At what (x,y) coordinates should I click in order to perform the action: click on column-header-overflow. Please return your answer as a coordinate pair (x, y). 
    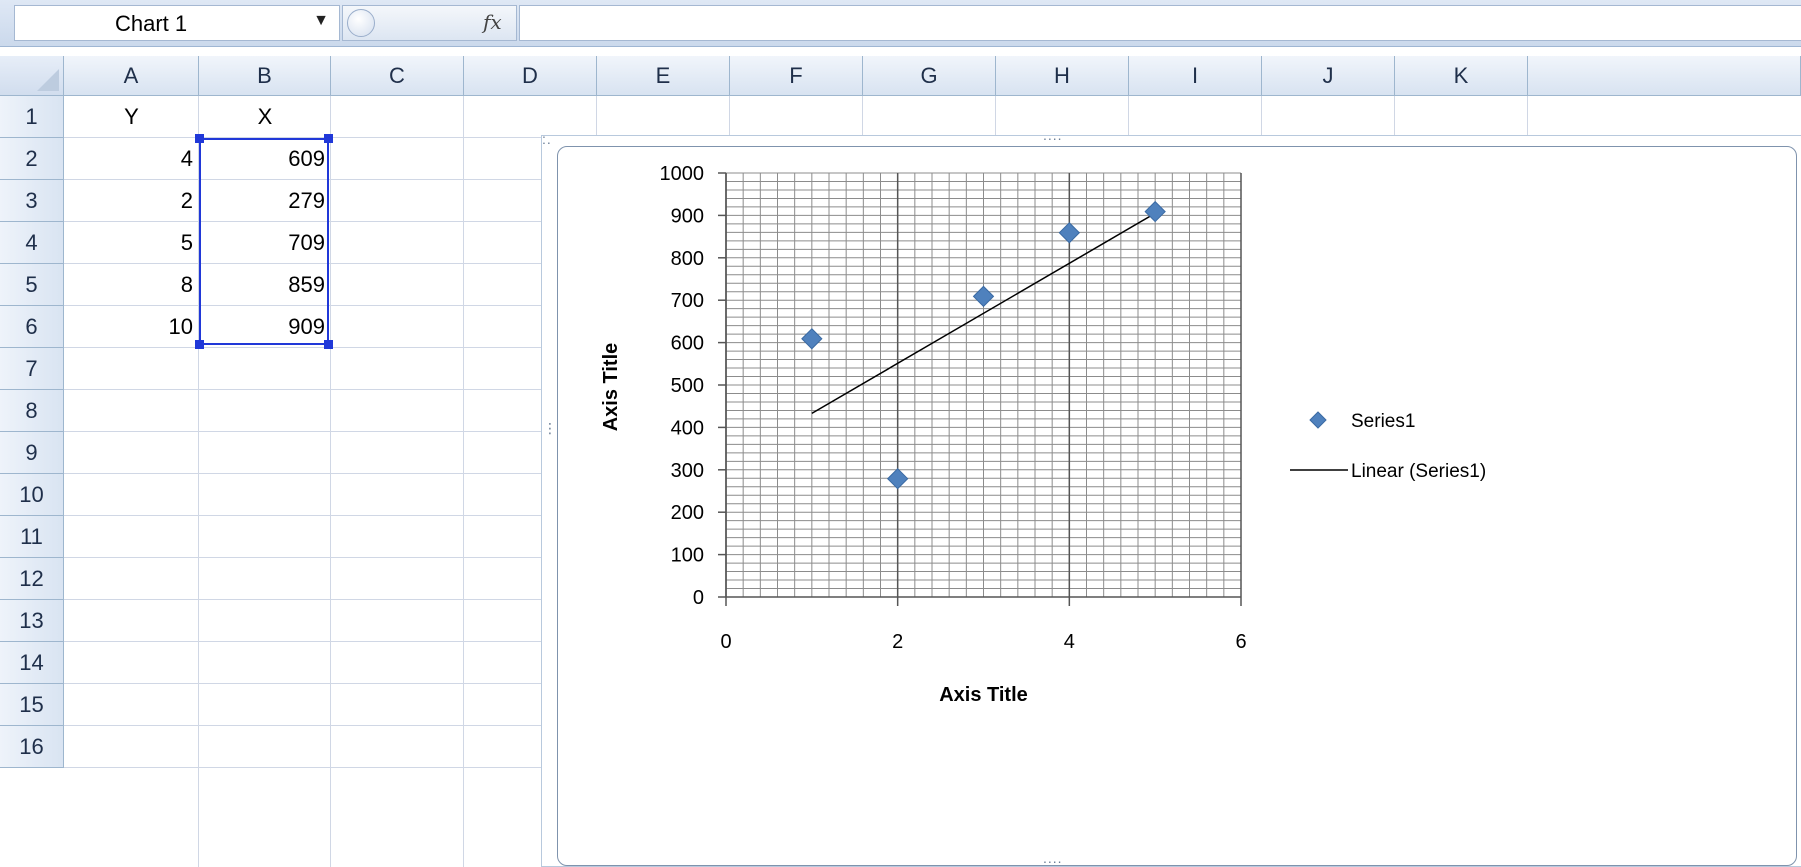
    Looking at the image, I should click on (1664, 76).